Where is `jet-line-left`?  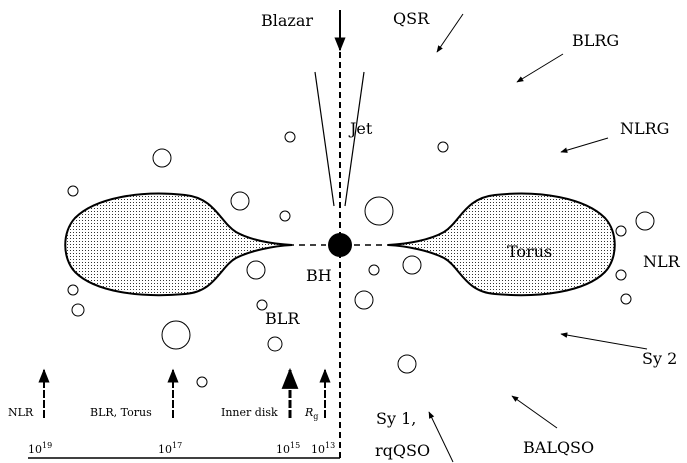 jet-line-left is located at coordinates (324, 139).